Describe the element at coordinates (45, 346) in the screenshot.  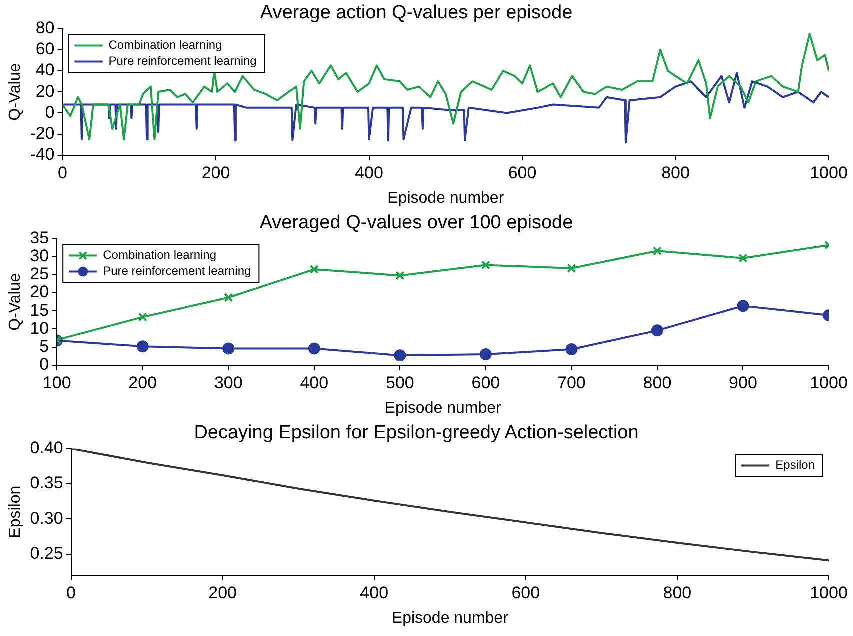
I see `y-tick-label: 5` at that location.